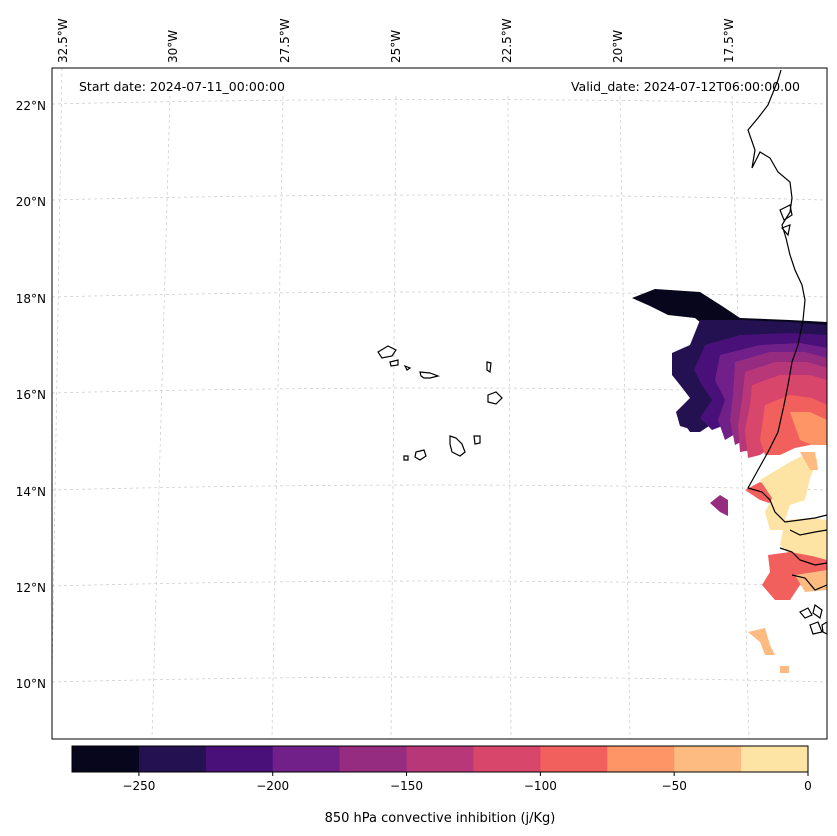  Describe the element at coordinates (809, 461) in the screenshot. I see `cin-region-peach-south` at that location.